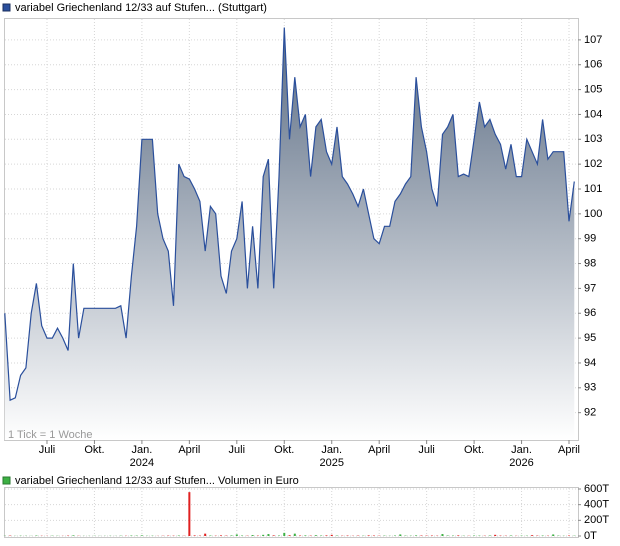 The height and width of the screenshot is (546, 620). I want to click on note: 1 Tick = 1 Woche, so click(50, 435).